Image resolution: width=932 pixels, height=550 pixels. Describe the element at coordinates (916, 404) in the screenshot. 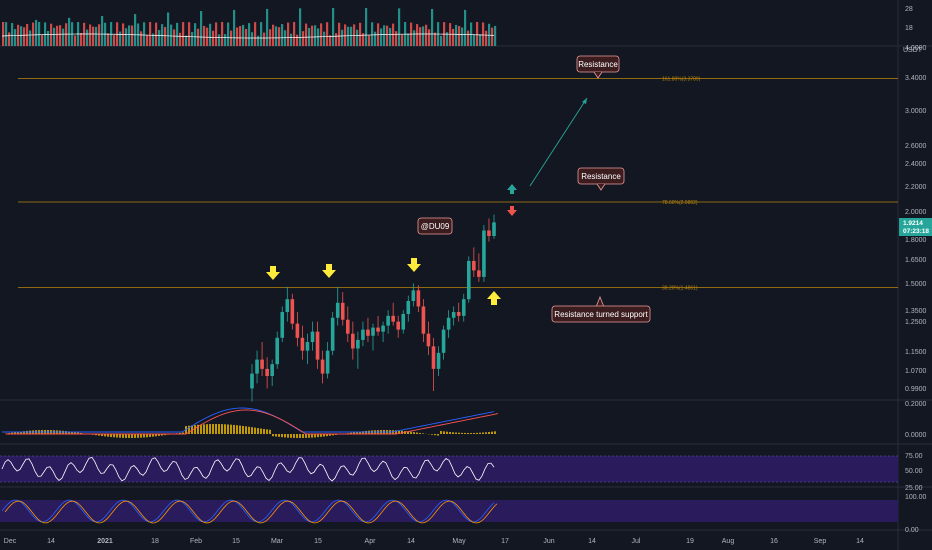

I see `axis-tick: 0.2000` at that location.